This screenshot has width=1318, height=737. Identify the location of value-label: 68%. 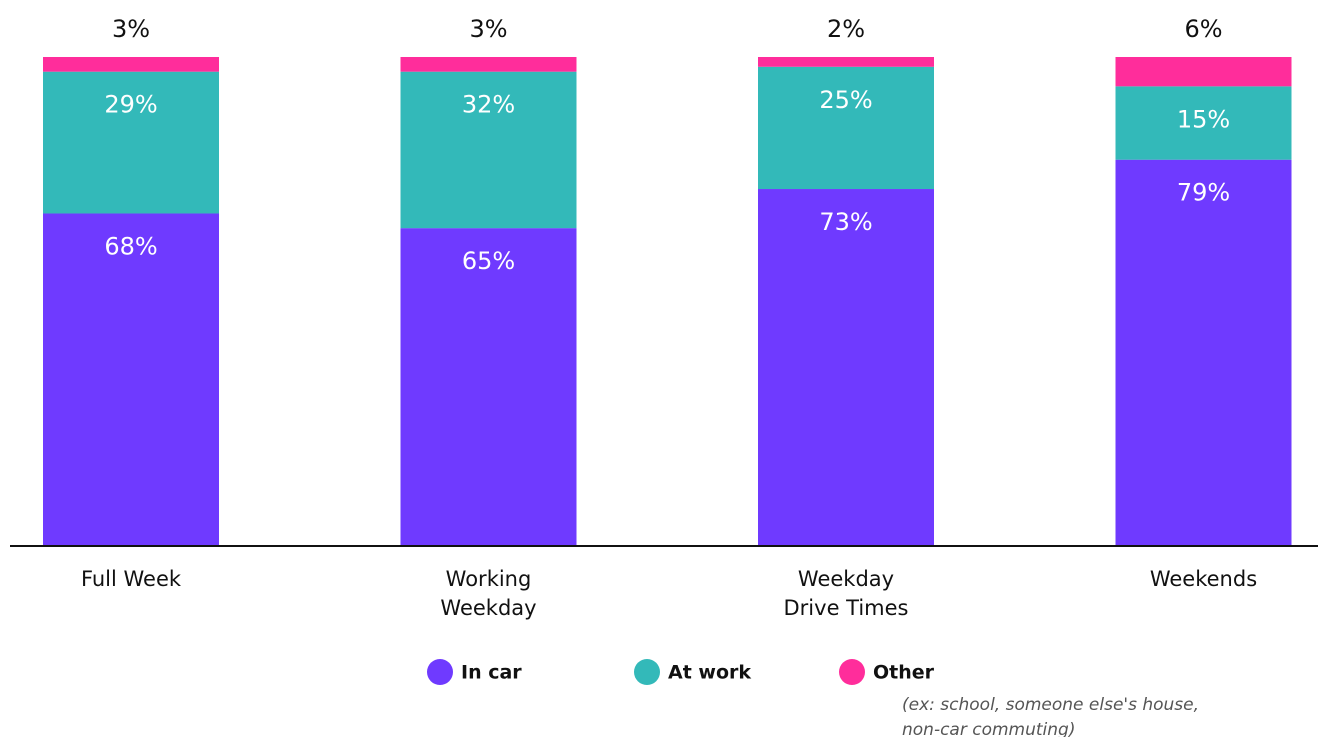
(130, 246).